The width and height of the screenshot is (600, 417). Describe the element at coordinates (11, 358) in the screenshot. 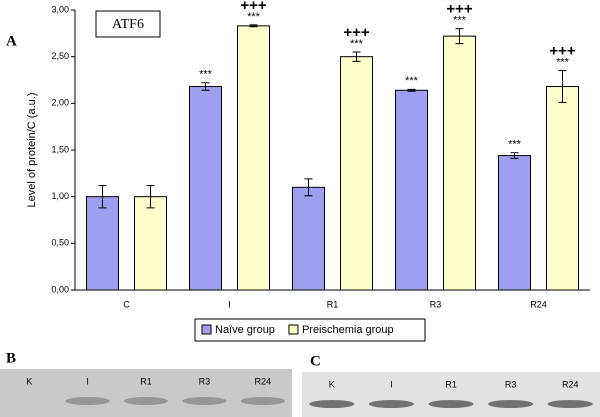

I see `panel-label: B` at that location.